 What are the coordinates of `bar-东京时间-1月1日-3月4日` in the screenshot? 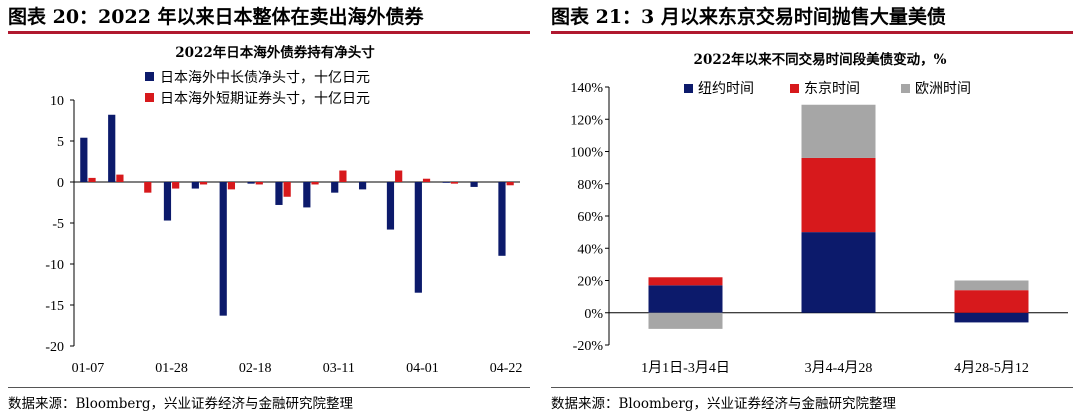 It's located at (685, 281).